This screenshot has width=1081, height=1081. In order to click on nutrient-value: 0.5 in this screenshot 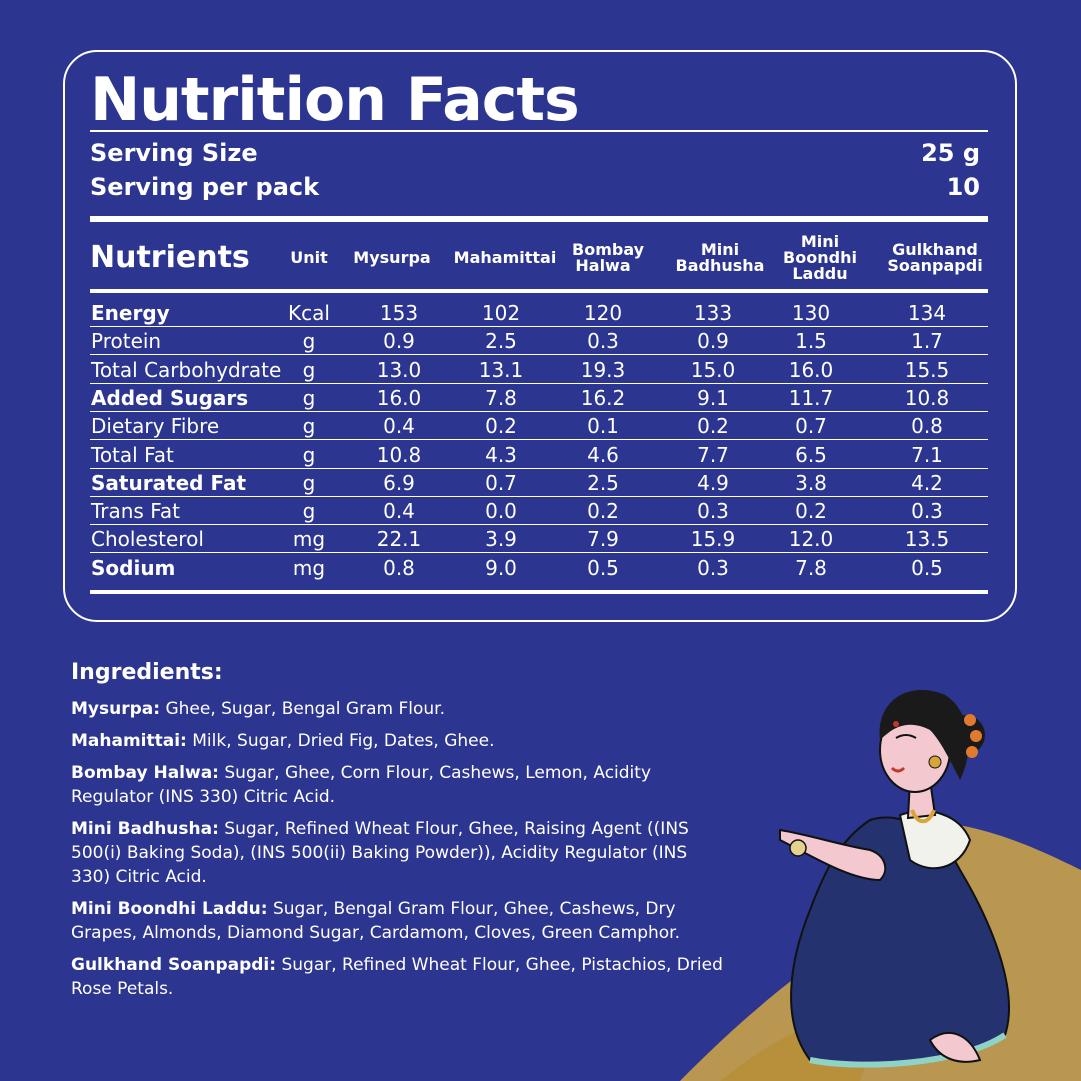, I will do `click(927, 567)`.